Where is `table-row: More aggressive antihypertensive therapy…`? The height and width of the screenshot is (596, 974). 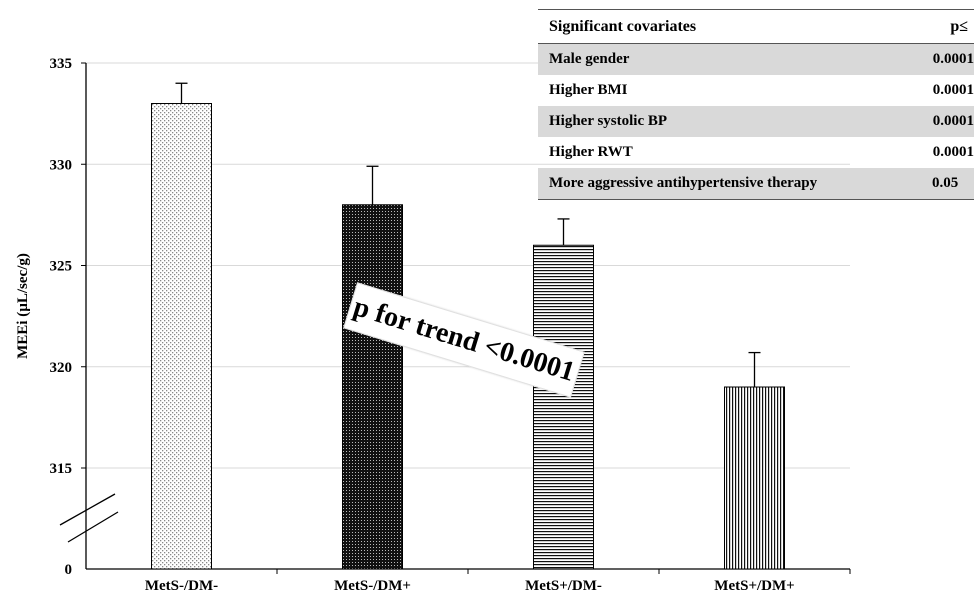 table-row: More aggressive antihypertensive therapy… is located at coordinates (756, 184).